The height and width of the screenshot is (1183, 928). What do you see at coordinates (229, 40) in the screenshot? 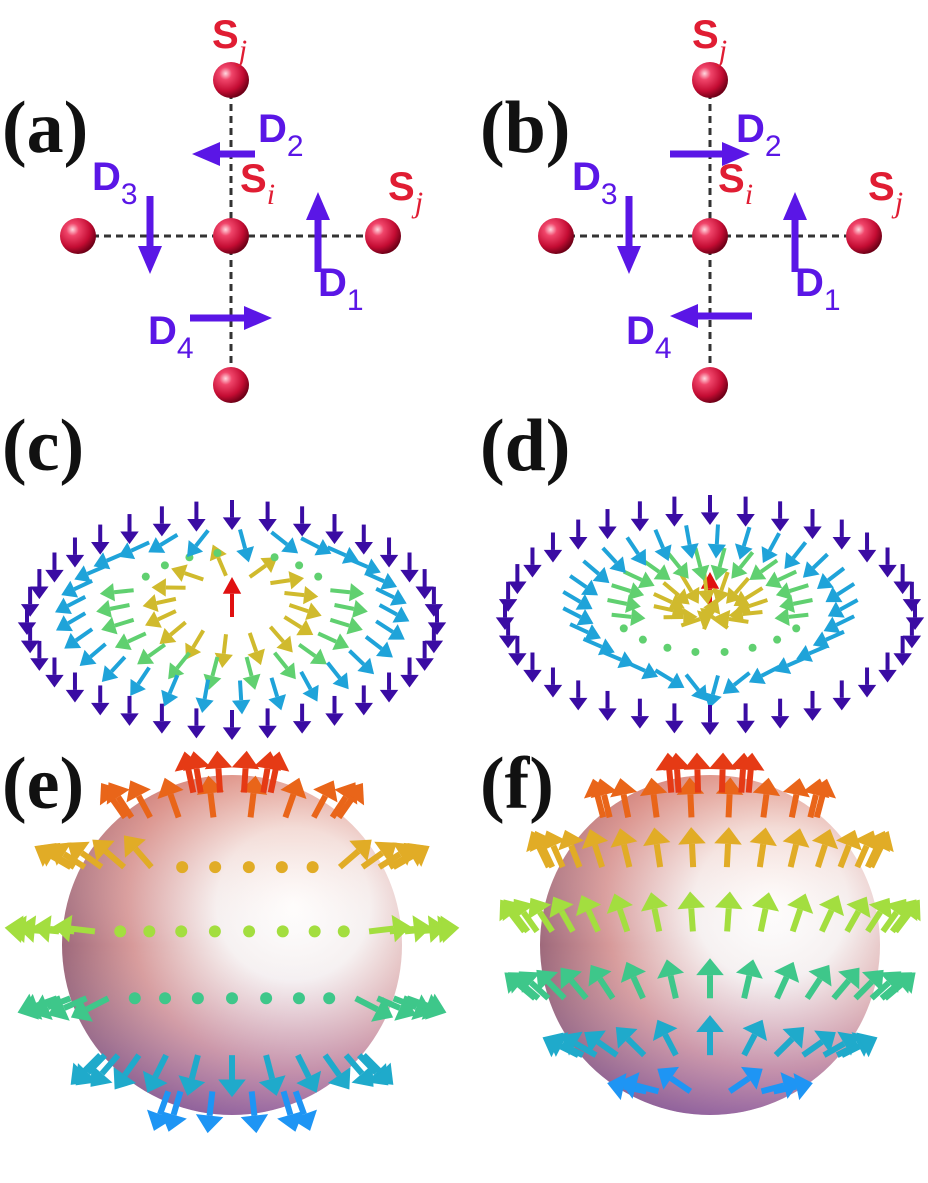
I see `label-sj-top: Sj` at bounding box center [229, 40].